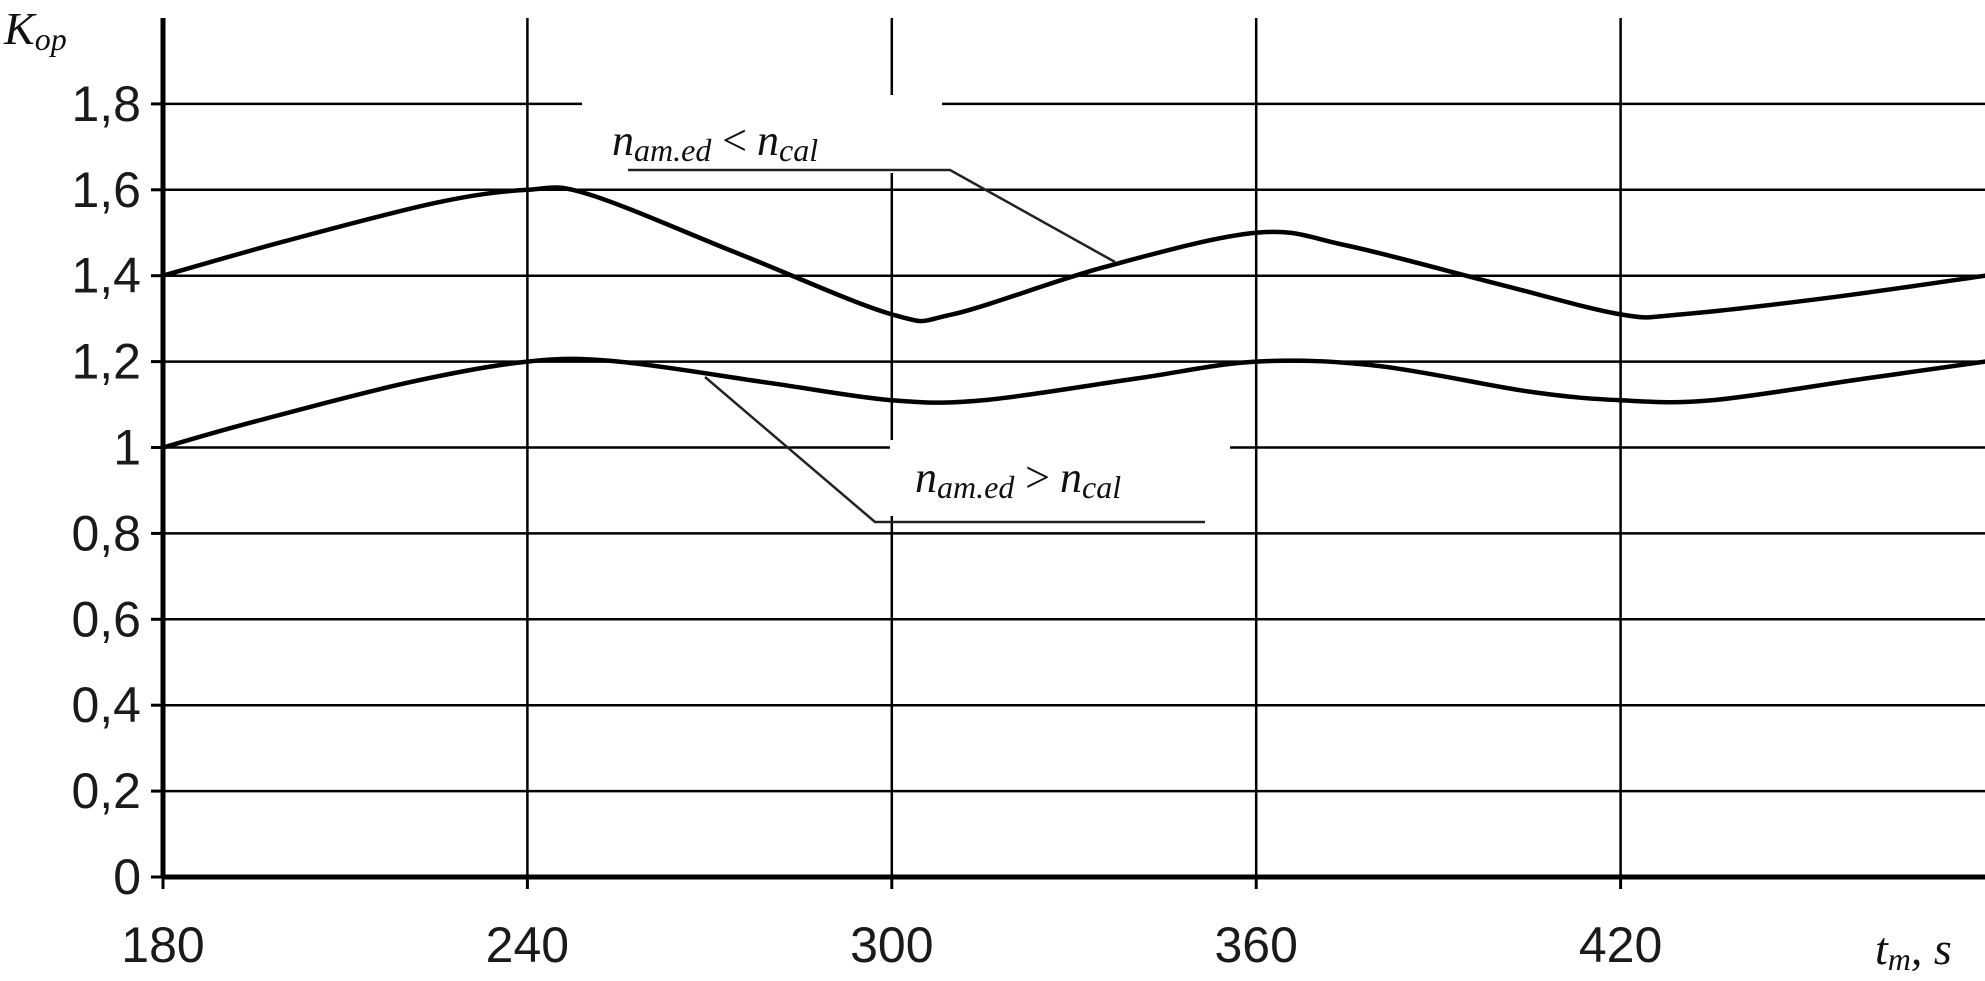 The width and height of the screenshot is (1985, 981). I want to click on x-tick-label: 300, so click(891, 945).